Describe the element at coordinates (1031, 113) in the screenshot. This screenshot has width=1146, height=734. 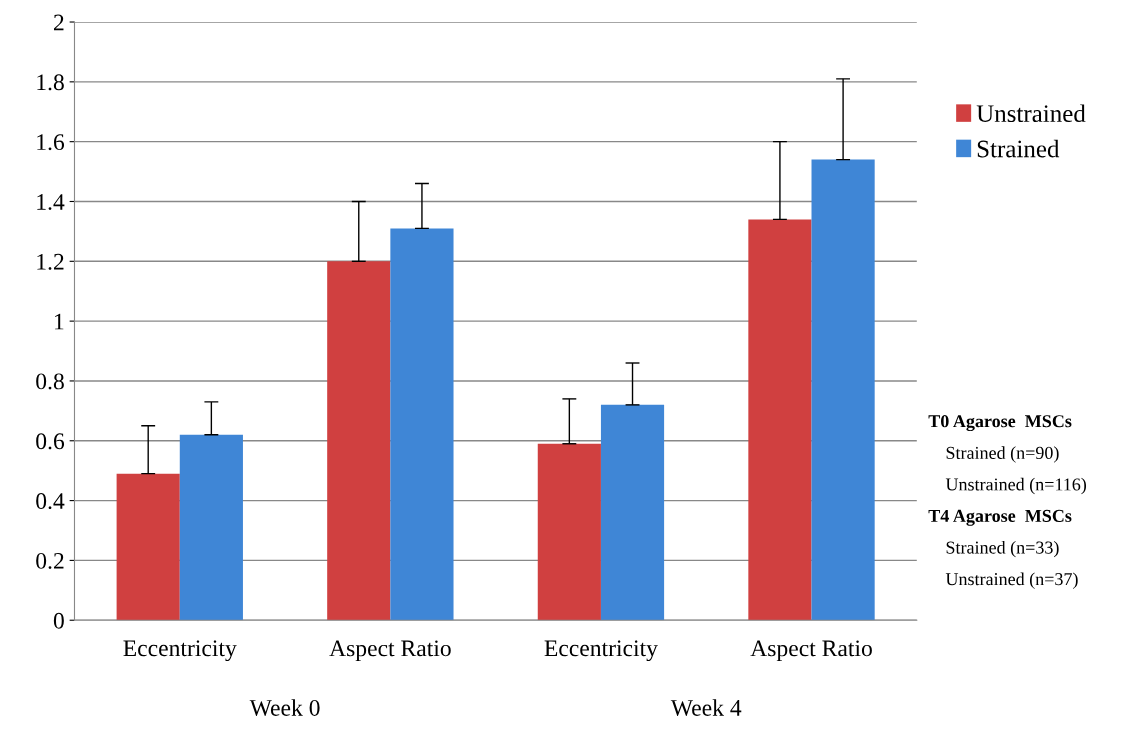
I see `legend-label: Unstrained` at that location.